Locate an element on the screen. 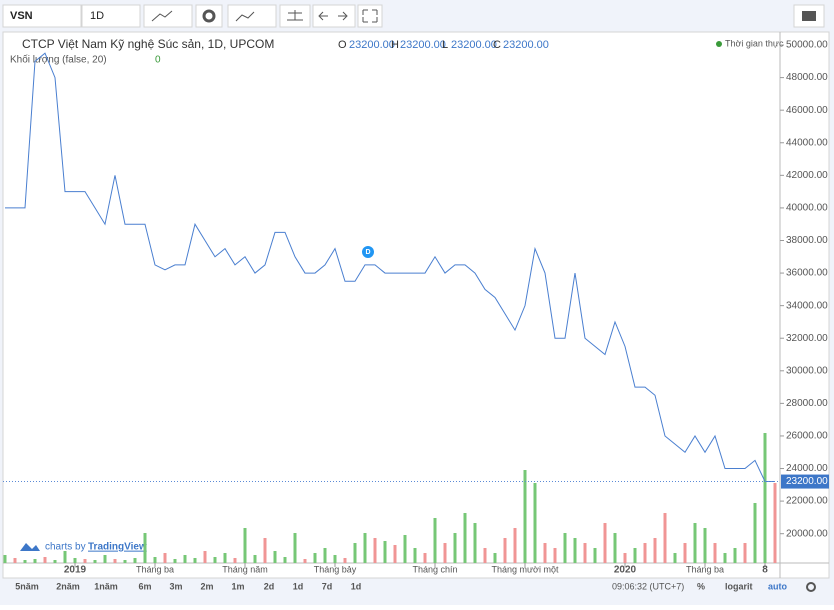  y-tick-label: 30000.00 is located at coordinates (807, 370).